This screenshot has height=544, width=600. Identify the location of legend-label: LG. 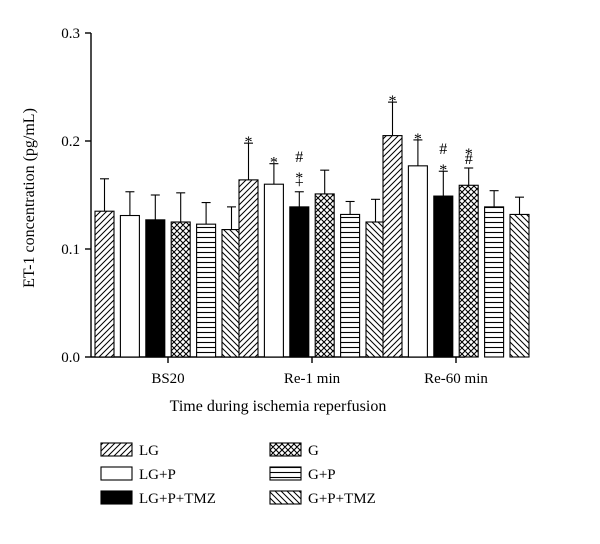
(149, 451).